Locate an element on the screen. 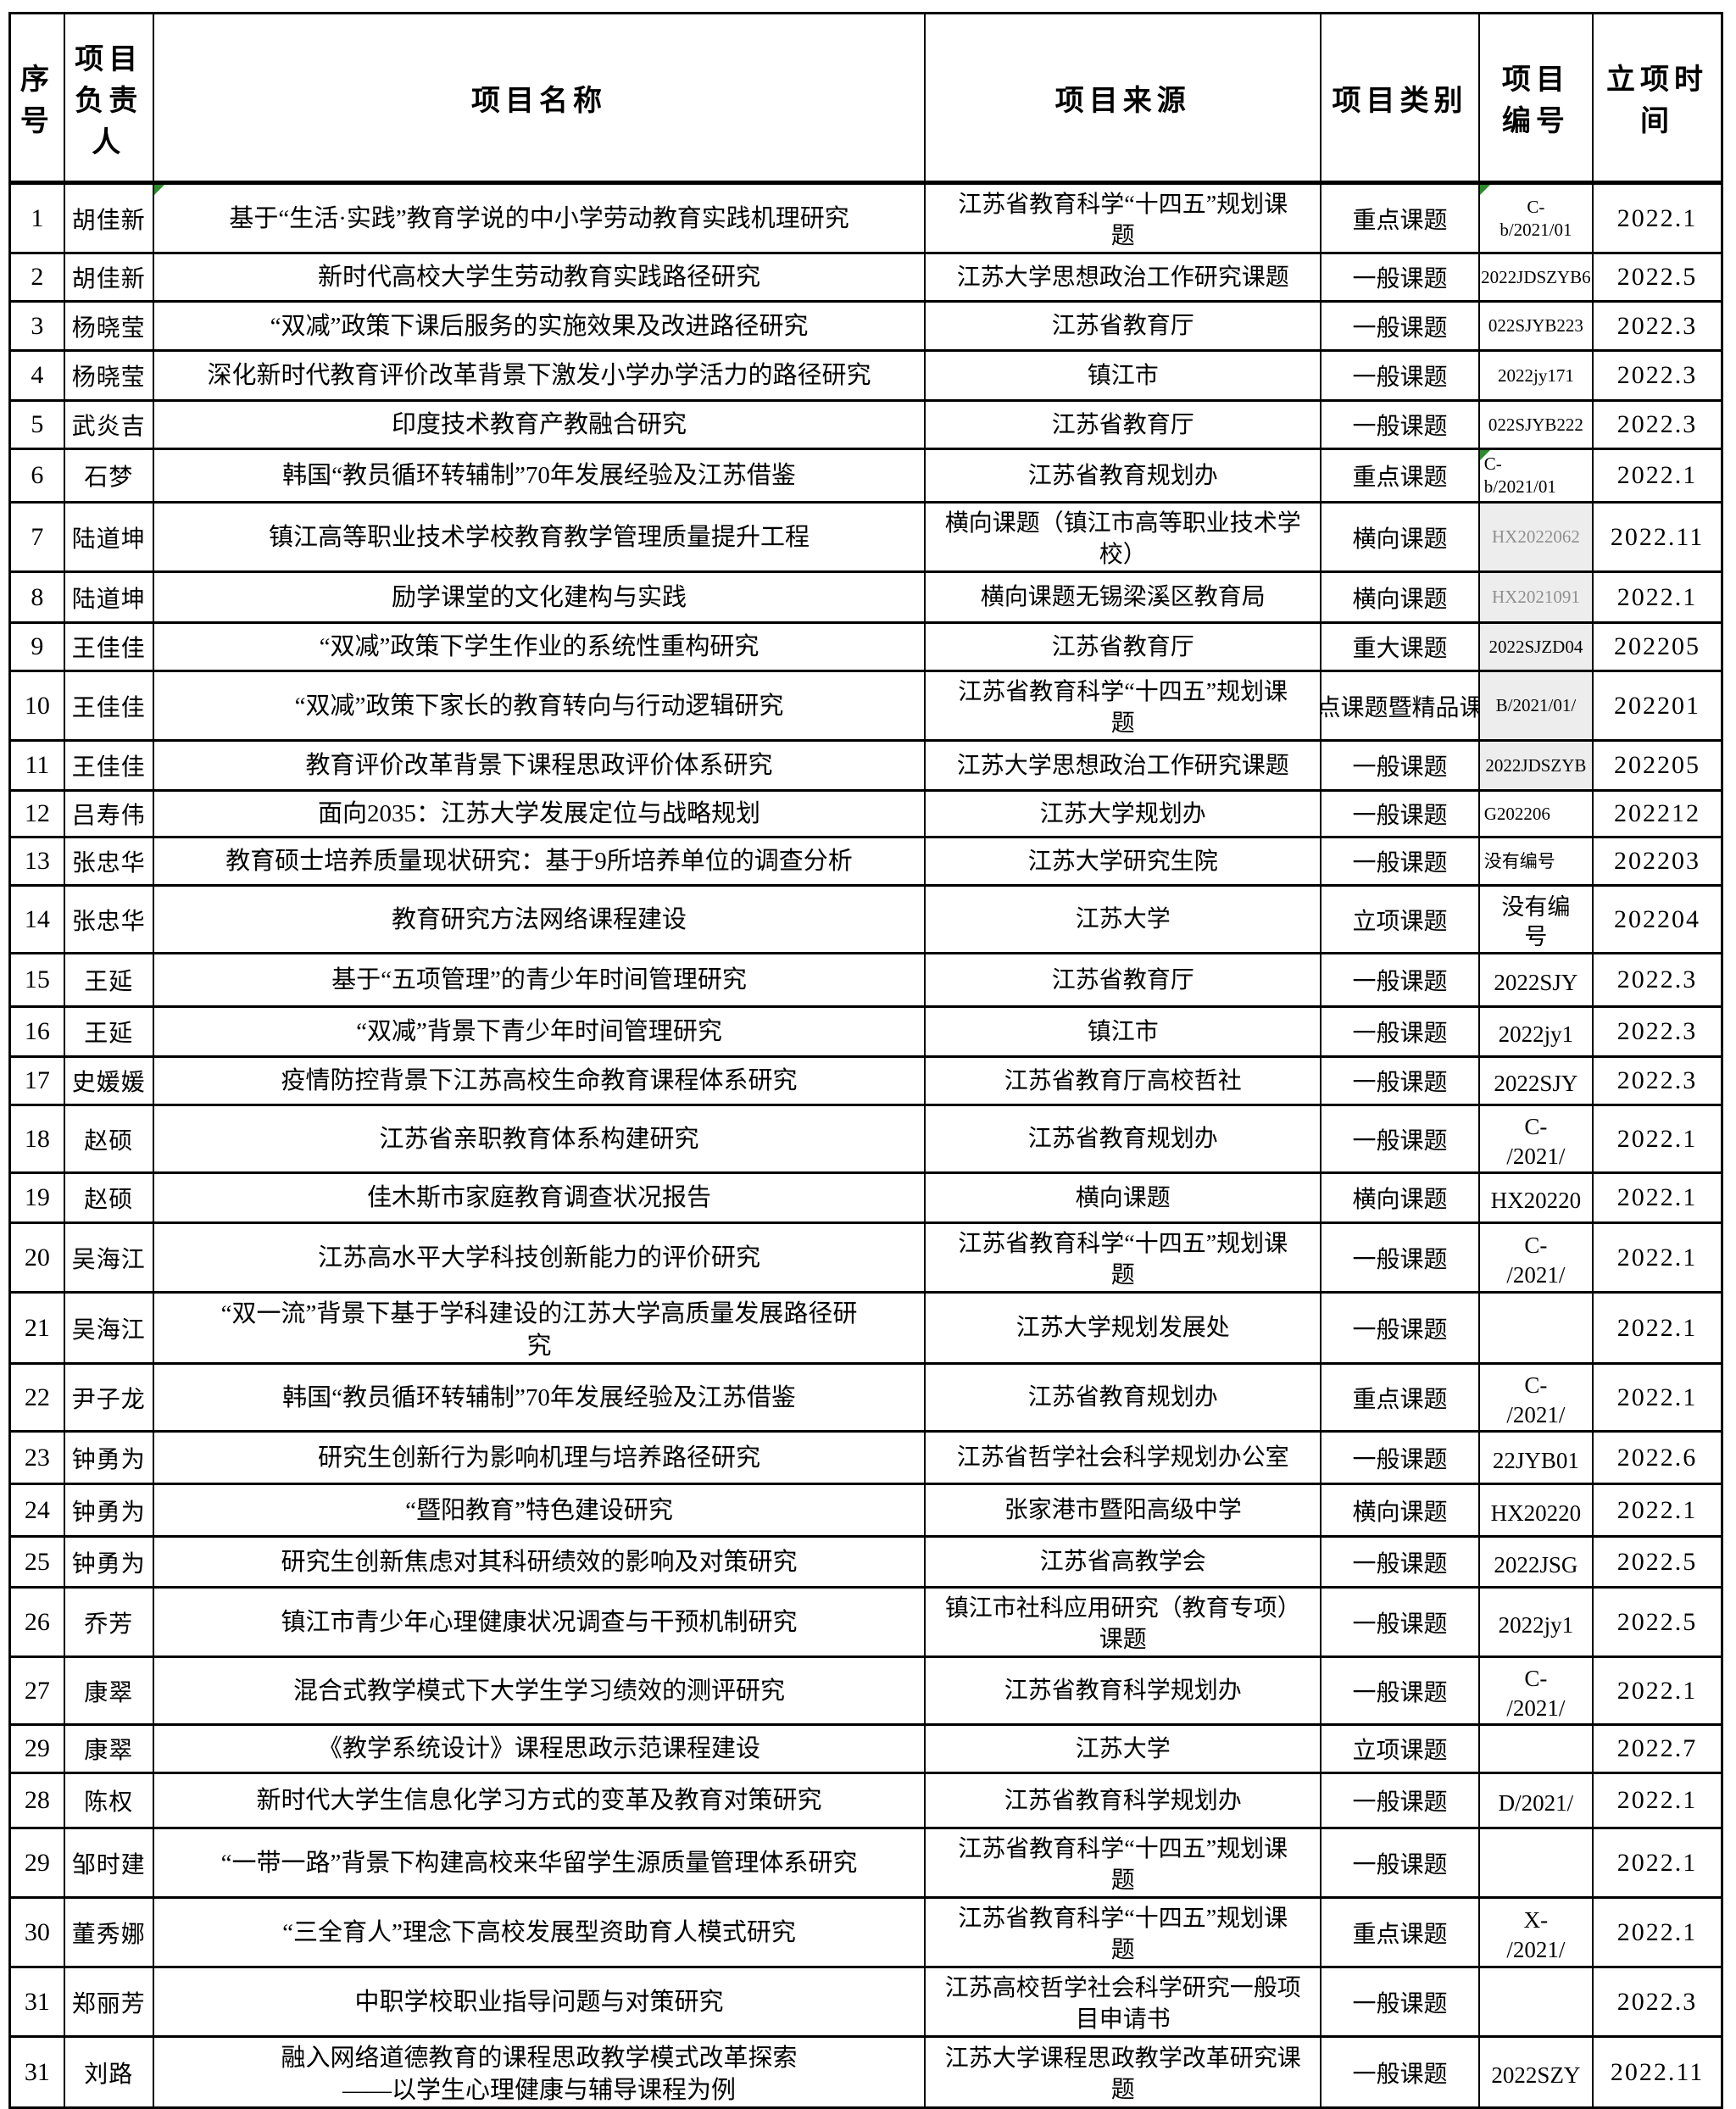 This screenshot has height=2109, width=1736. cell-leader: 郑丽芳 is located at coordinates (109, 2002).